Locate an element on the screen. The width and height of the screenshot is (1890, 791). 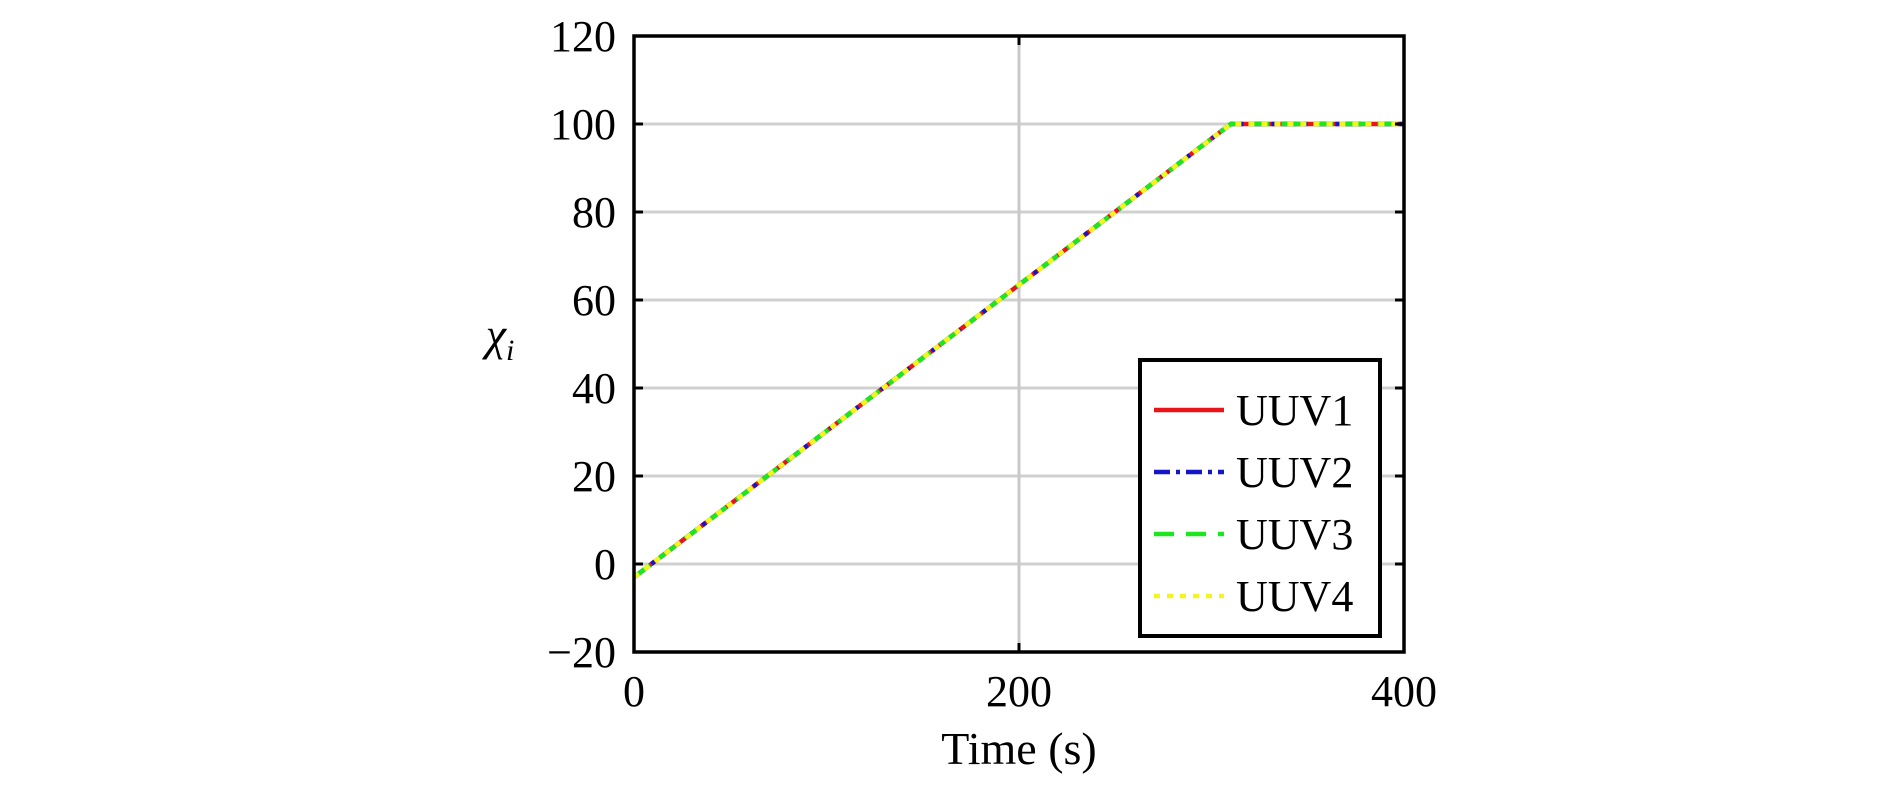
y-tick-label: 0 is located at coordinates (605, 564).